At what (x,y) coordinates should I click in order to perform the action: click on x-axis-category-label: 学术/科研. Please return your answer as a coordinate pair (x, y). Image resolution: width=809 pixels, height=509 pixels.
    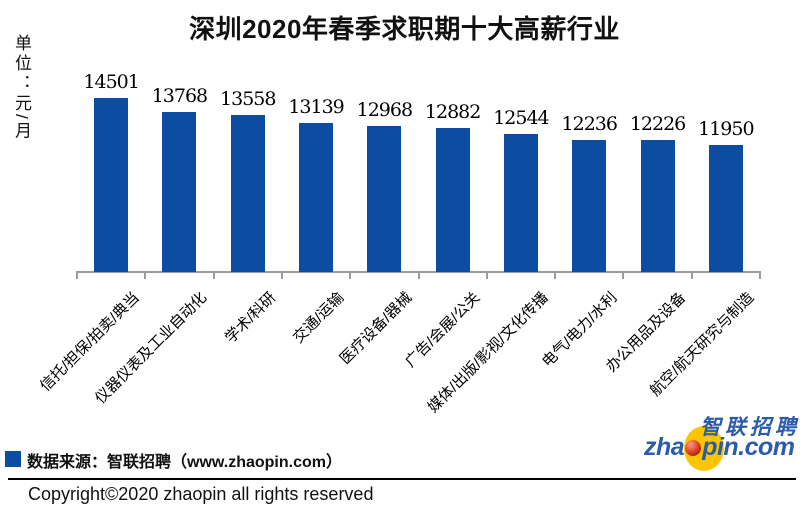
    Looking at the image, I should click on (250, 318).